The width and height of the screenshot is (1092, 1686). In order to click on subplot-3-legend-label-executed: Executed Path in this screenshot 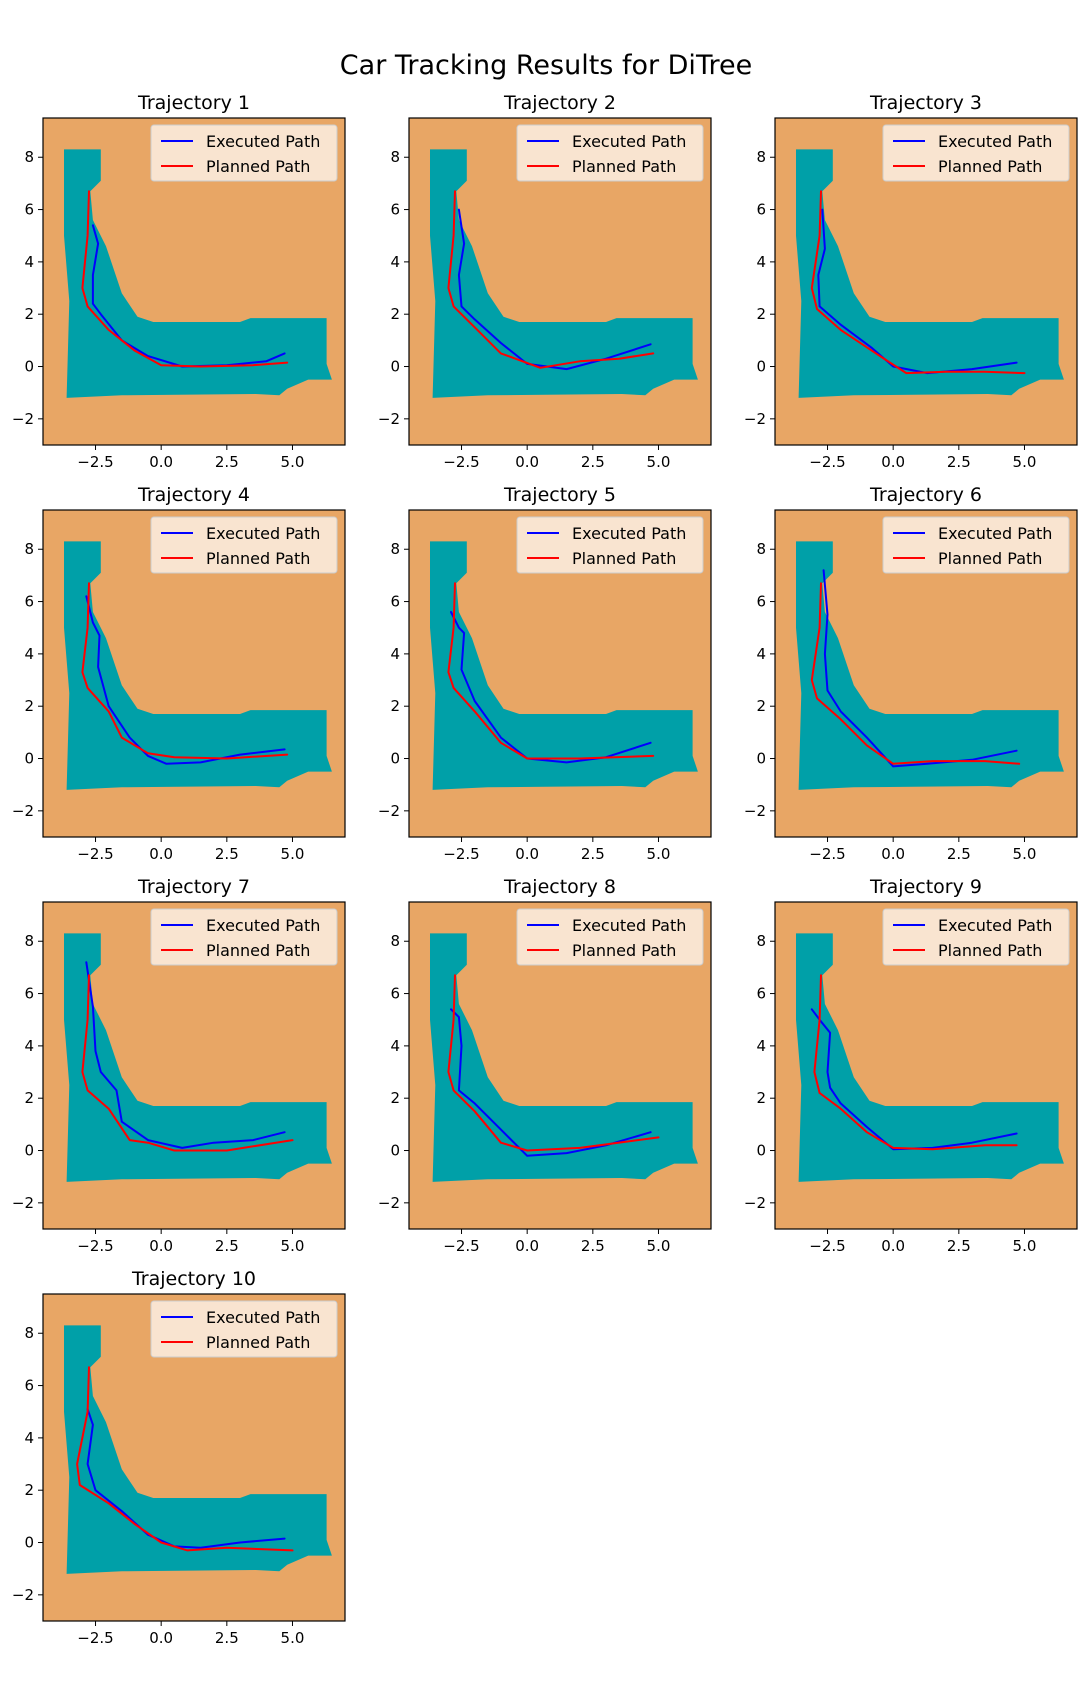, I will do `click(995, 141)`.